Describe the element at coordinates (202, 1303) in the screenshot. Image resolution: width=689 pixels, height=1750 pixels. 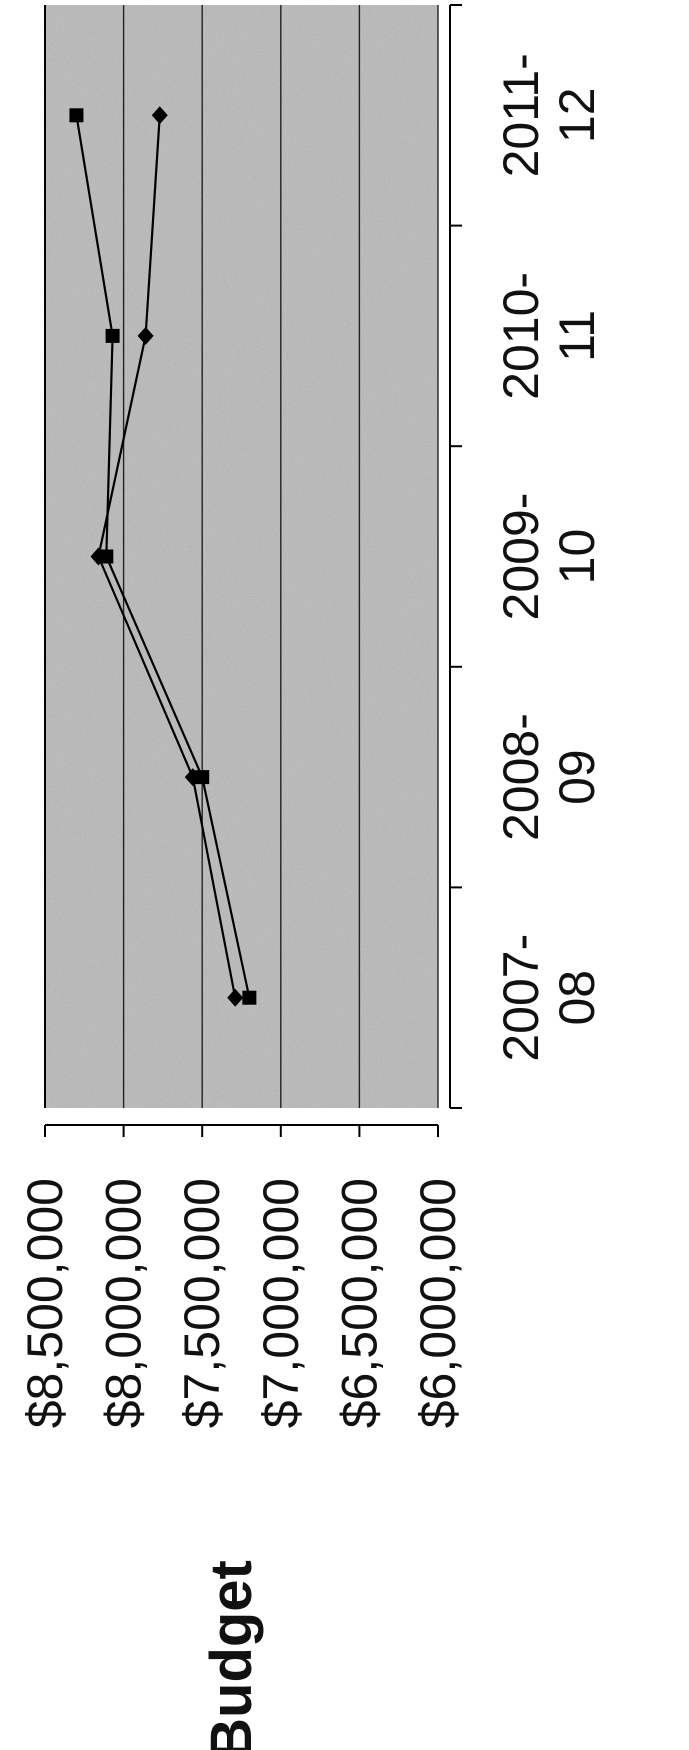
I see `y-tick-label: $7,500,000` at that location.